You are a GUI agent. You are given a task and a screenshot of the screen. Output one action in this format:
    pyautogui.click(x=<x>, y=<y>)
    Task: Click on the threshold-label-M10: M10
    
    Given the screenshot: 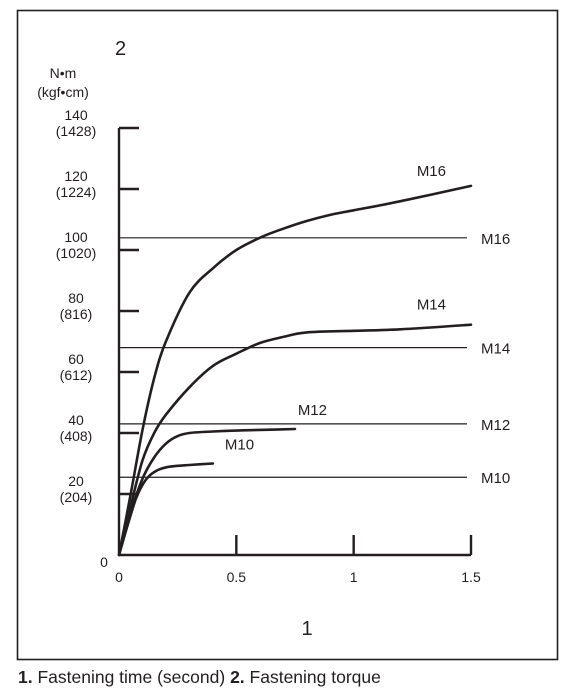 What is the action you would take?
    pyautogui.click(x=495, y=478)
    